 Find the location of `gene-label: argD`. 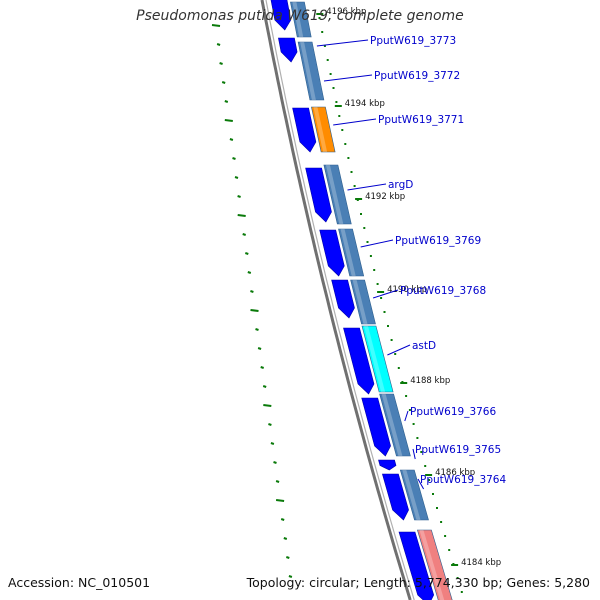

gene-label: argD is located at coordinates (400, 185).